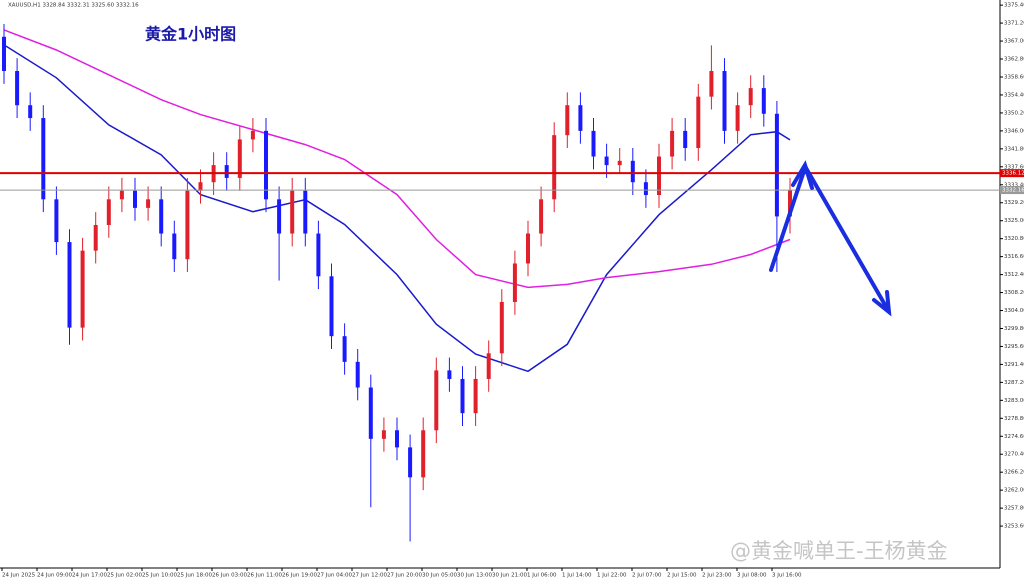 The height and width of the screenshot is (580, 1024). I want to click on x-tick-label: 1 Jul 14:00, so click(577, 576).